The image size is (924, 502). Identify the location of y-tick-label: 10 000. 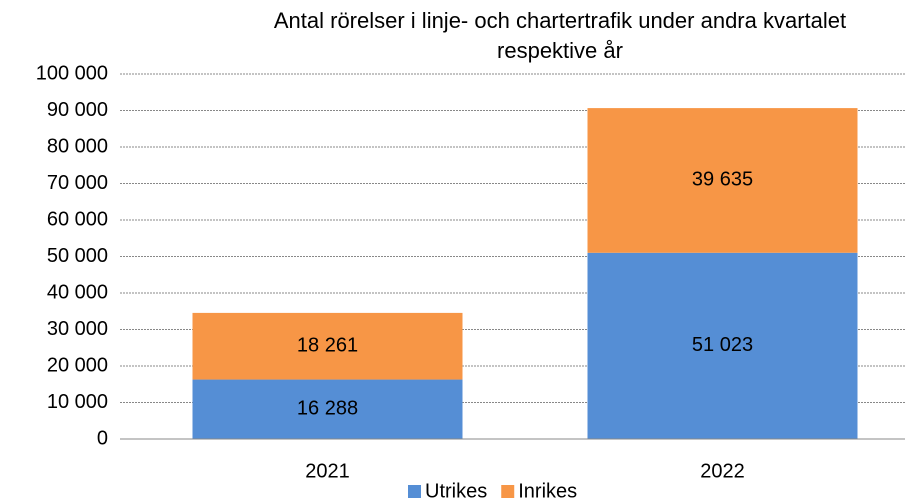
(77, 402).